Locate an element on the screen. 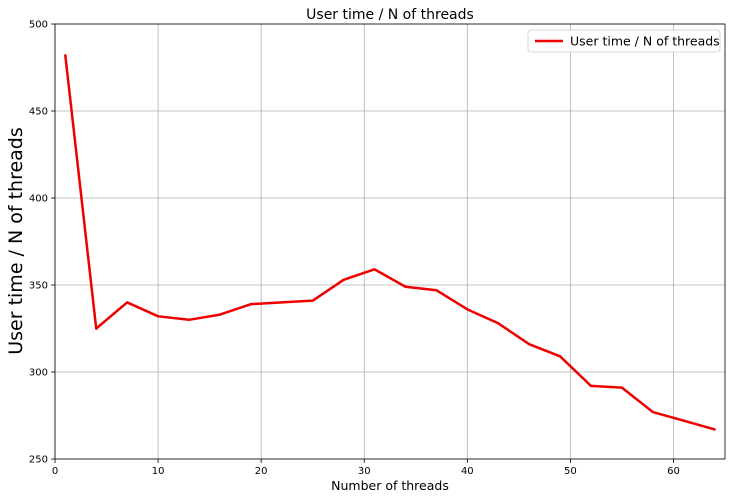 This screenshot has width=732, height=500. y-tick-label: 300 is located at coordinates (38, 373).